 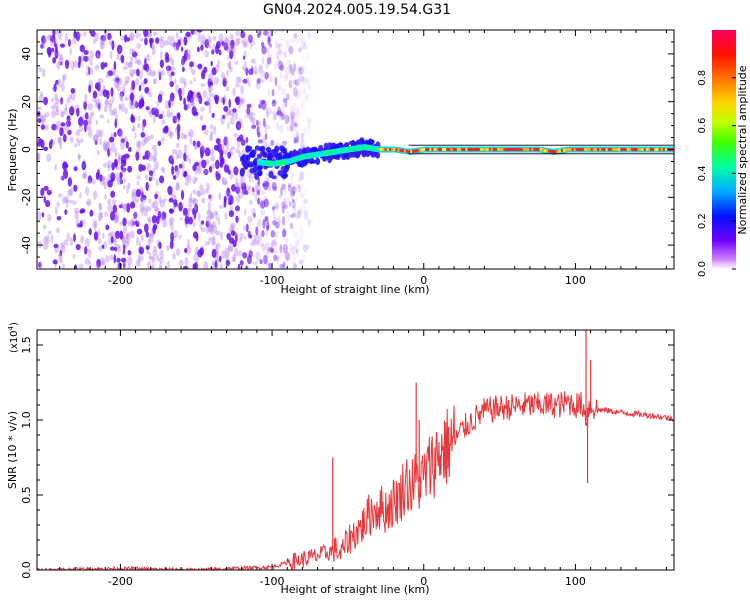 I want to click on colorbar-tick-label: 0.2, so click(x=702, y=221).